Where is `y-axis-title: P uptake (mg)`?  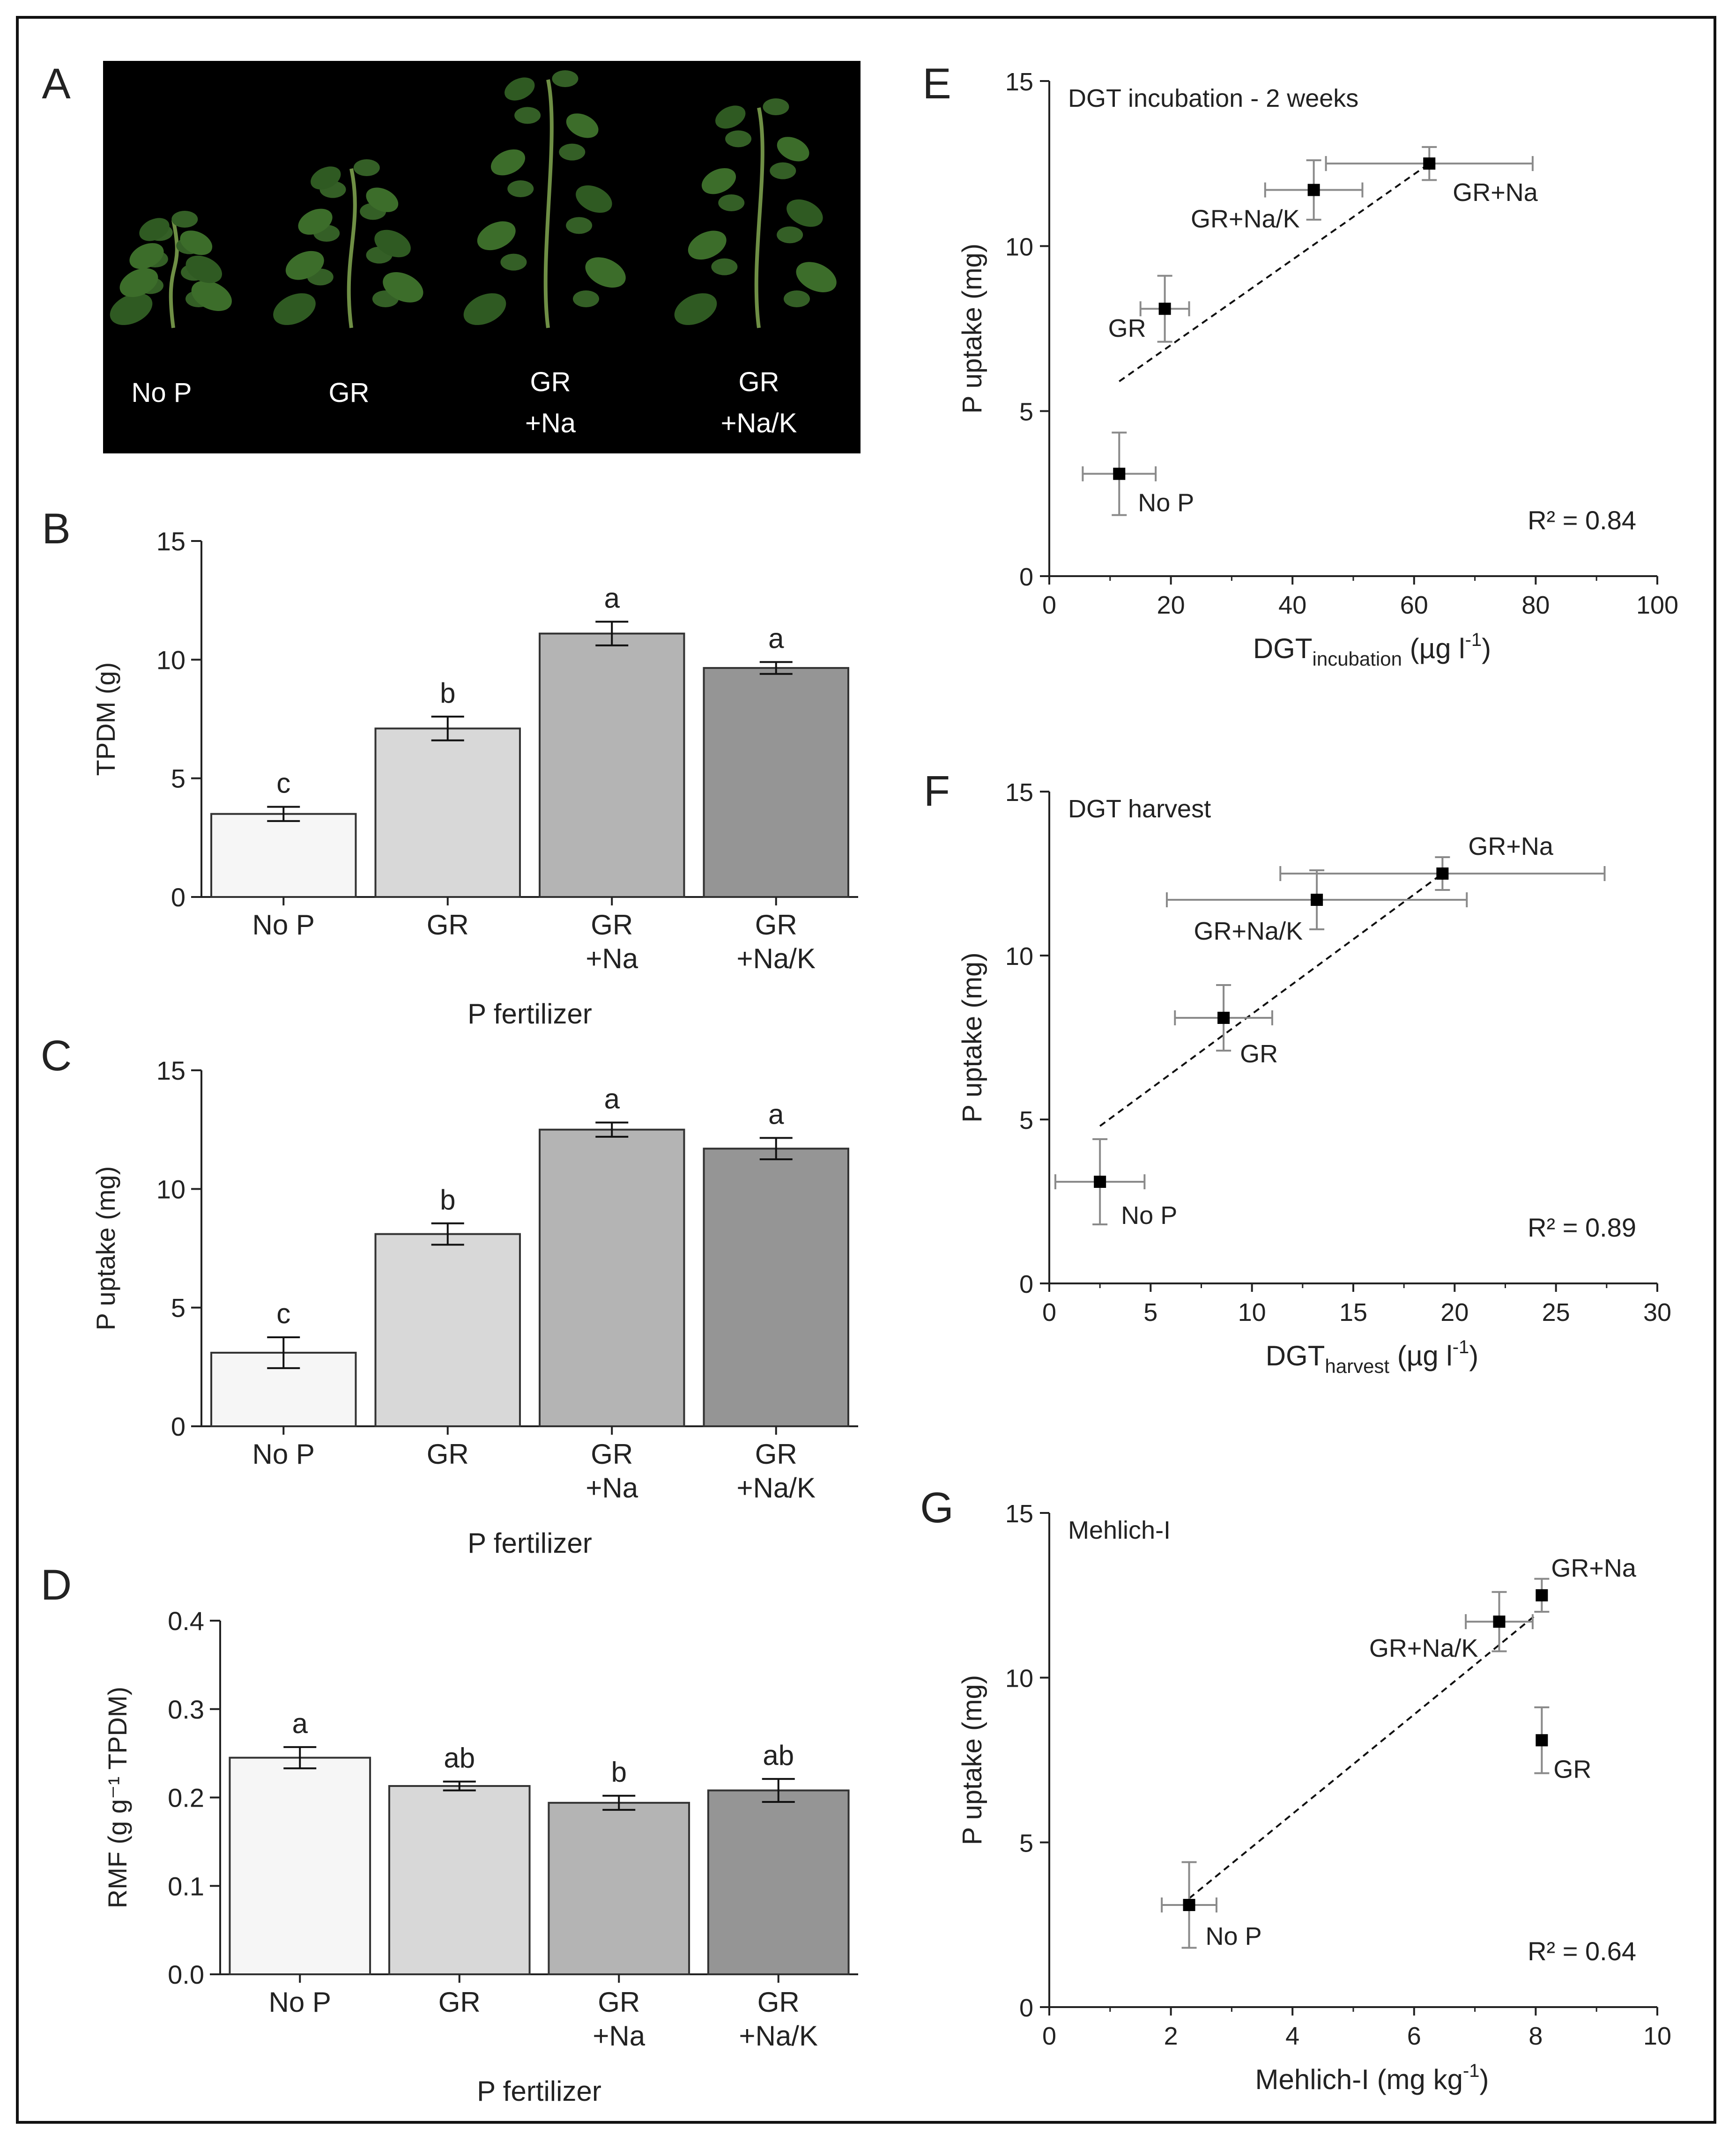 y-axis-title: P uptake (mg) is located at coordinates (106, 1248).